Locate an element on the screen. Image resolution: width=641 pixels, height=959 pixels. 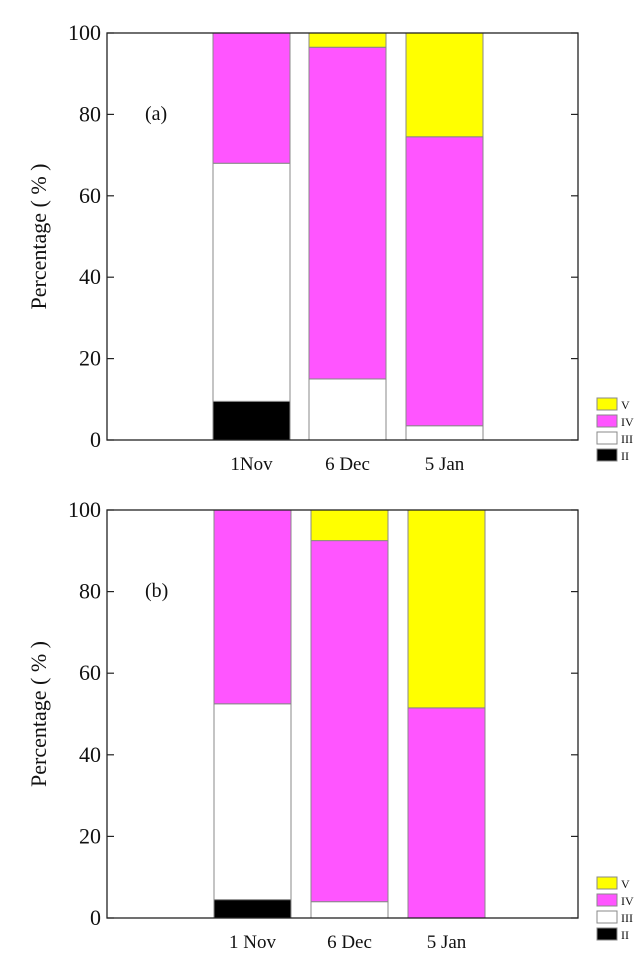
x-tick-label: 1Nov is located at coordinates (251, 464).